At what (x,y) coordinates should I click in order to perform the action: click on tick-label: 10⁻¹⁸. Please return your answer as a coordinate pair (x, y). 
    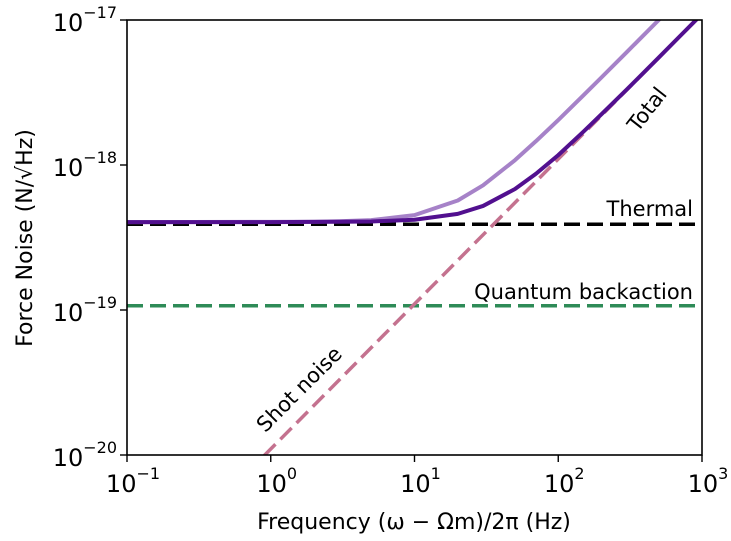
    Looking at the image, I should click on (85, 165).